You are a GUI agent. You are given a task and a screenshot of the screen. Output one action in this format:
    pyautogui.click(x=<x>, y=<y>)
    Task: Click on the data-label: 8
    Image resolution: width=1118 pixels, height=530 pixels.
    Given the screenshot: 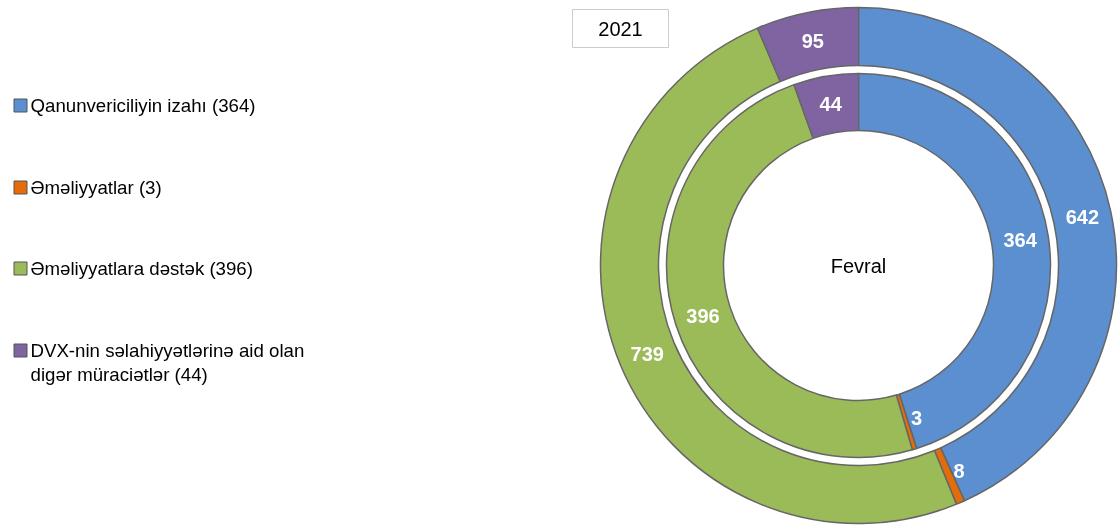 What is the action you would take?
    pyautogui.click(x=959, y=471)
    